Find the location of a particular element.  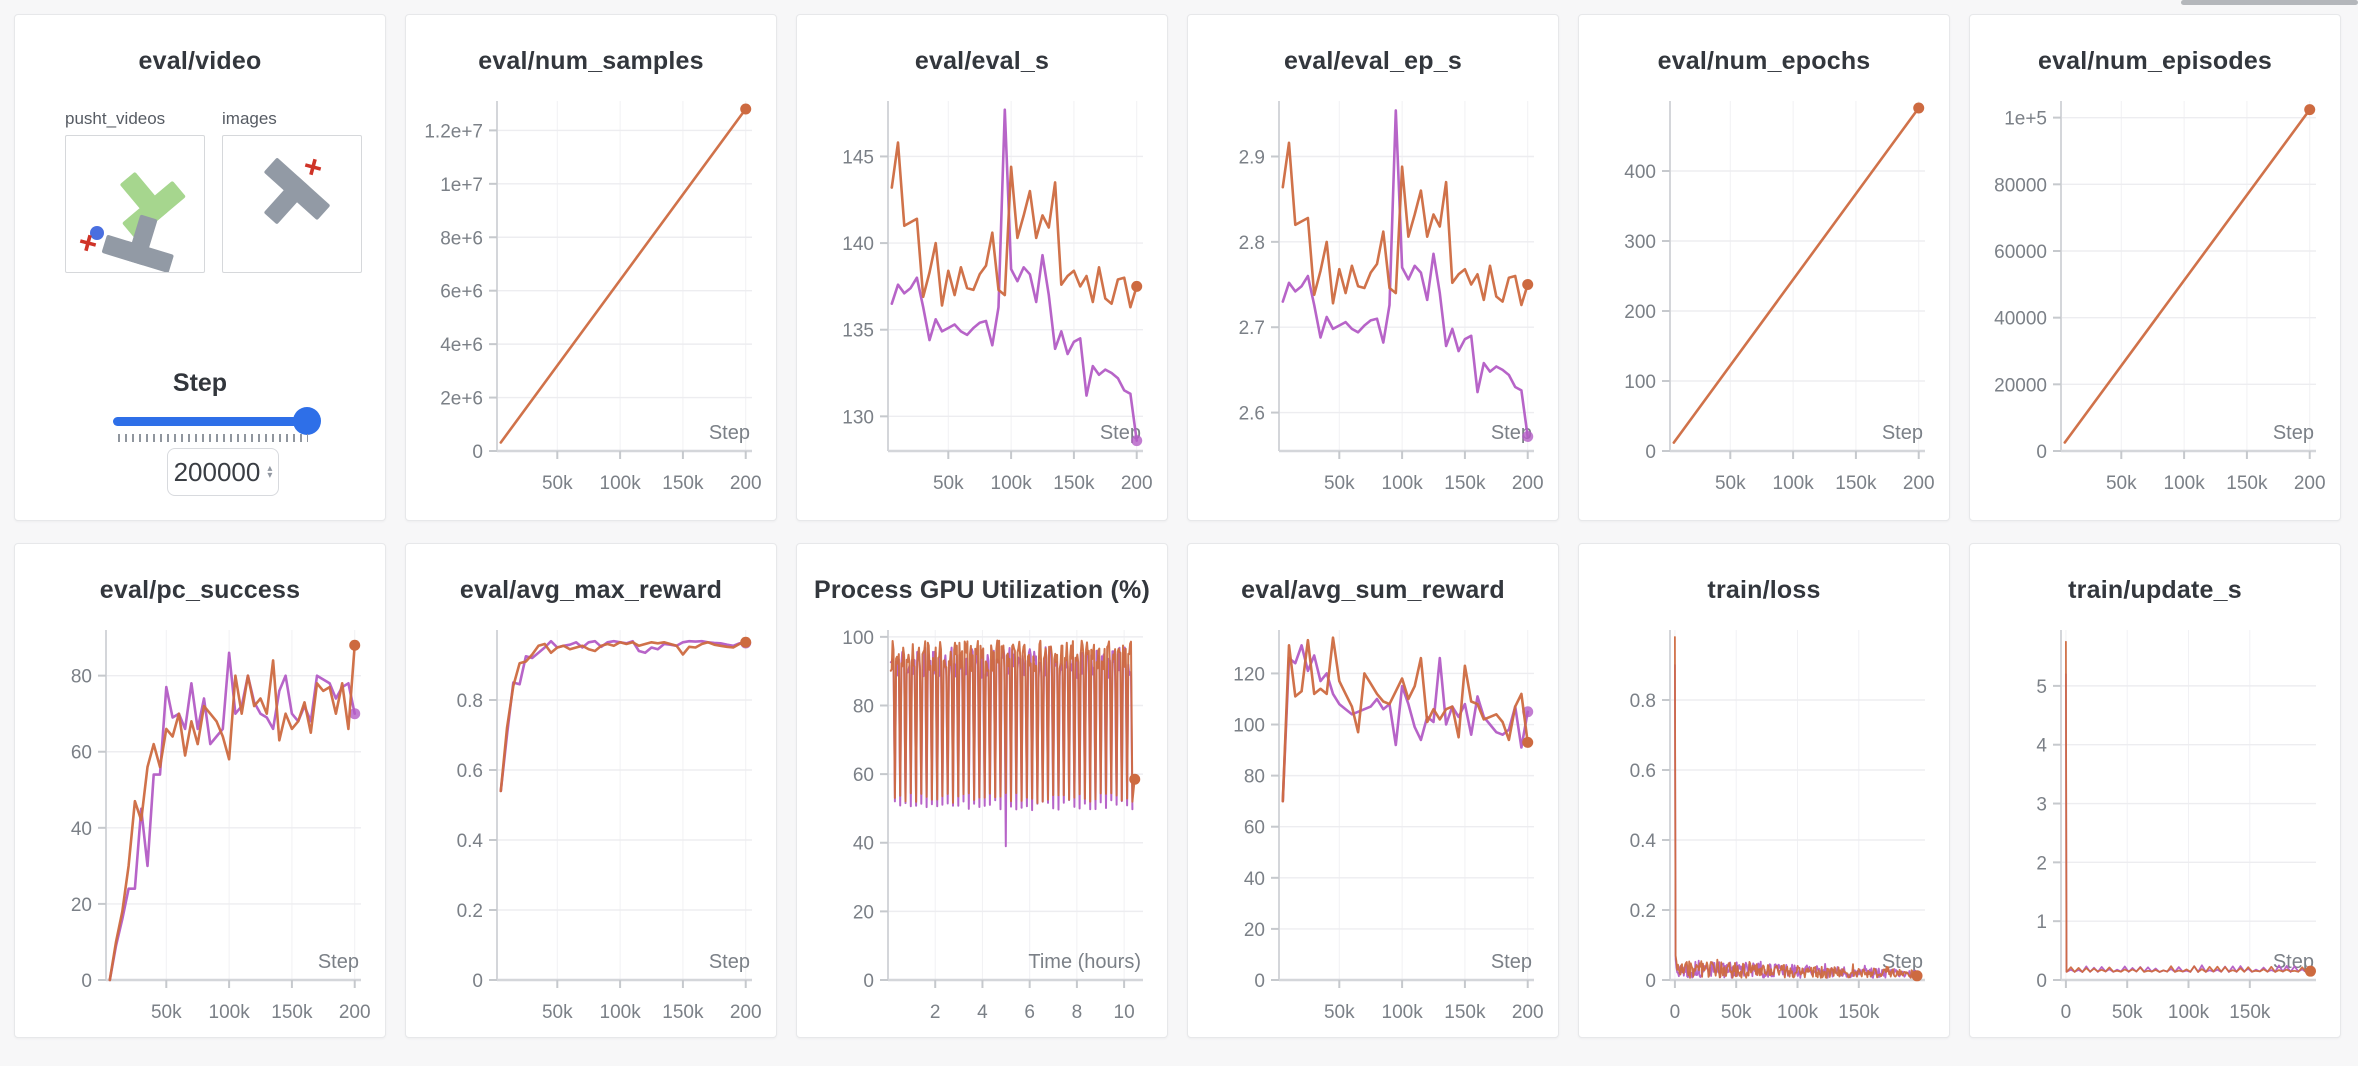

y-tick-label: 4 is located at coordinates (2041, 746).